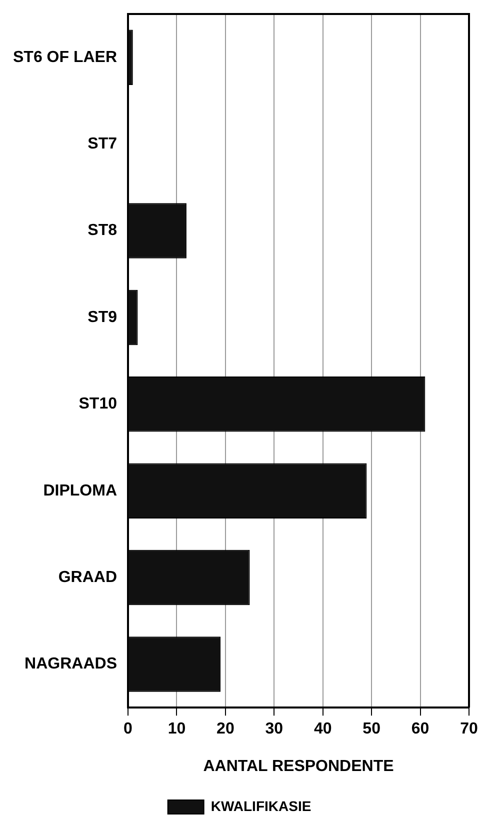 The width and height of the screenshot is (499, 834). What do you see at coordinates (371, 729) in the screenshot?
I see `x-tick-label: 50` at bounding box center [371, 729].